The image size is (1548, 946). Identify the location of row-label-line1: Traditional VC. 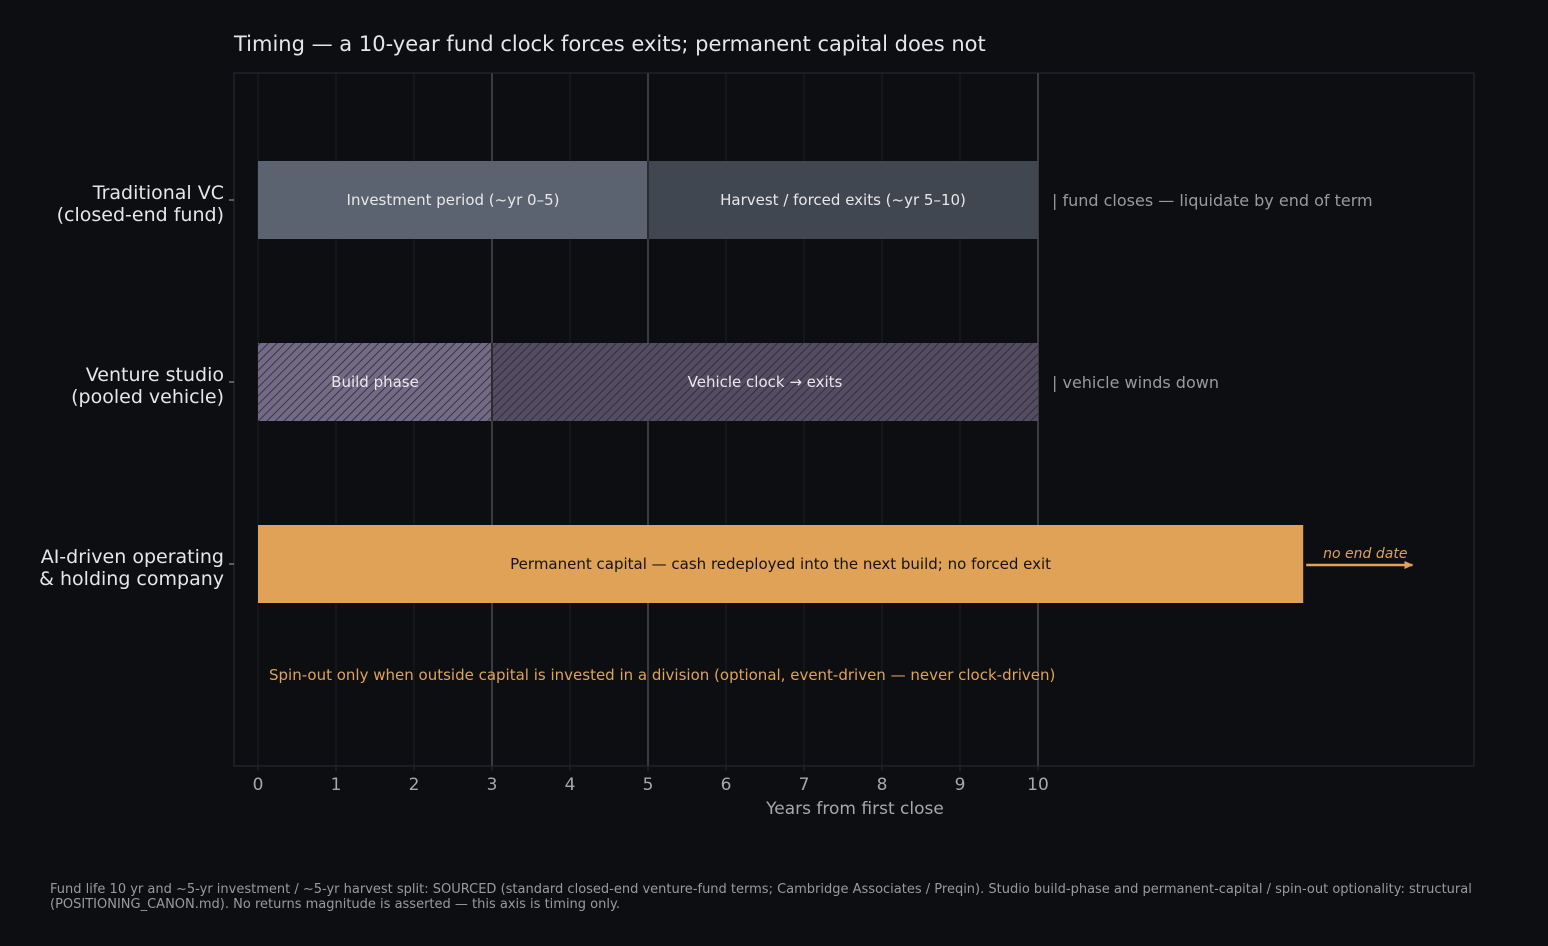
(158, 193).